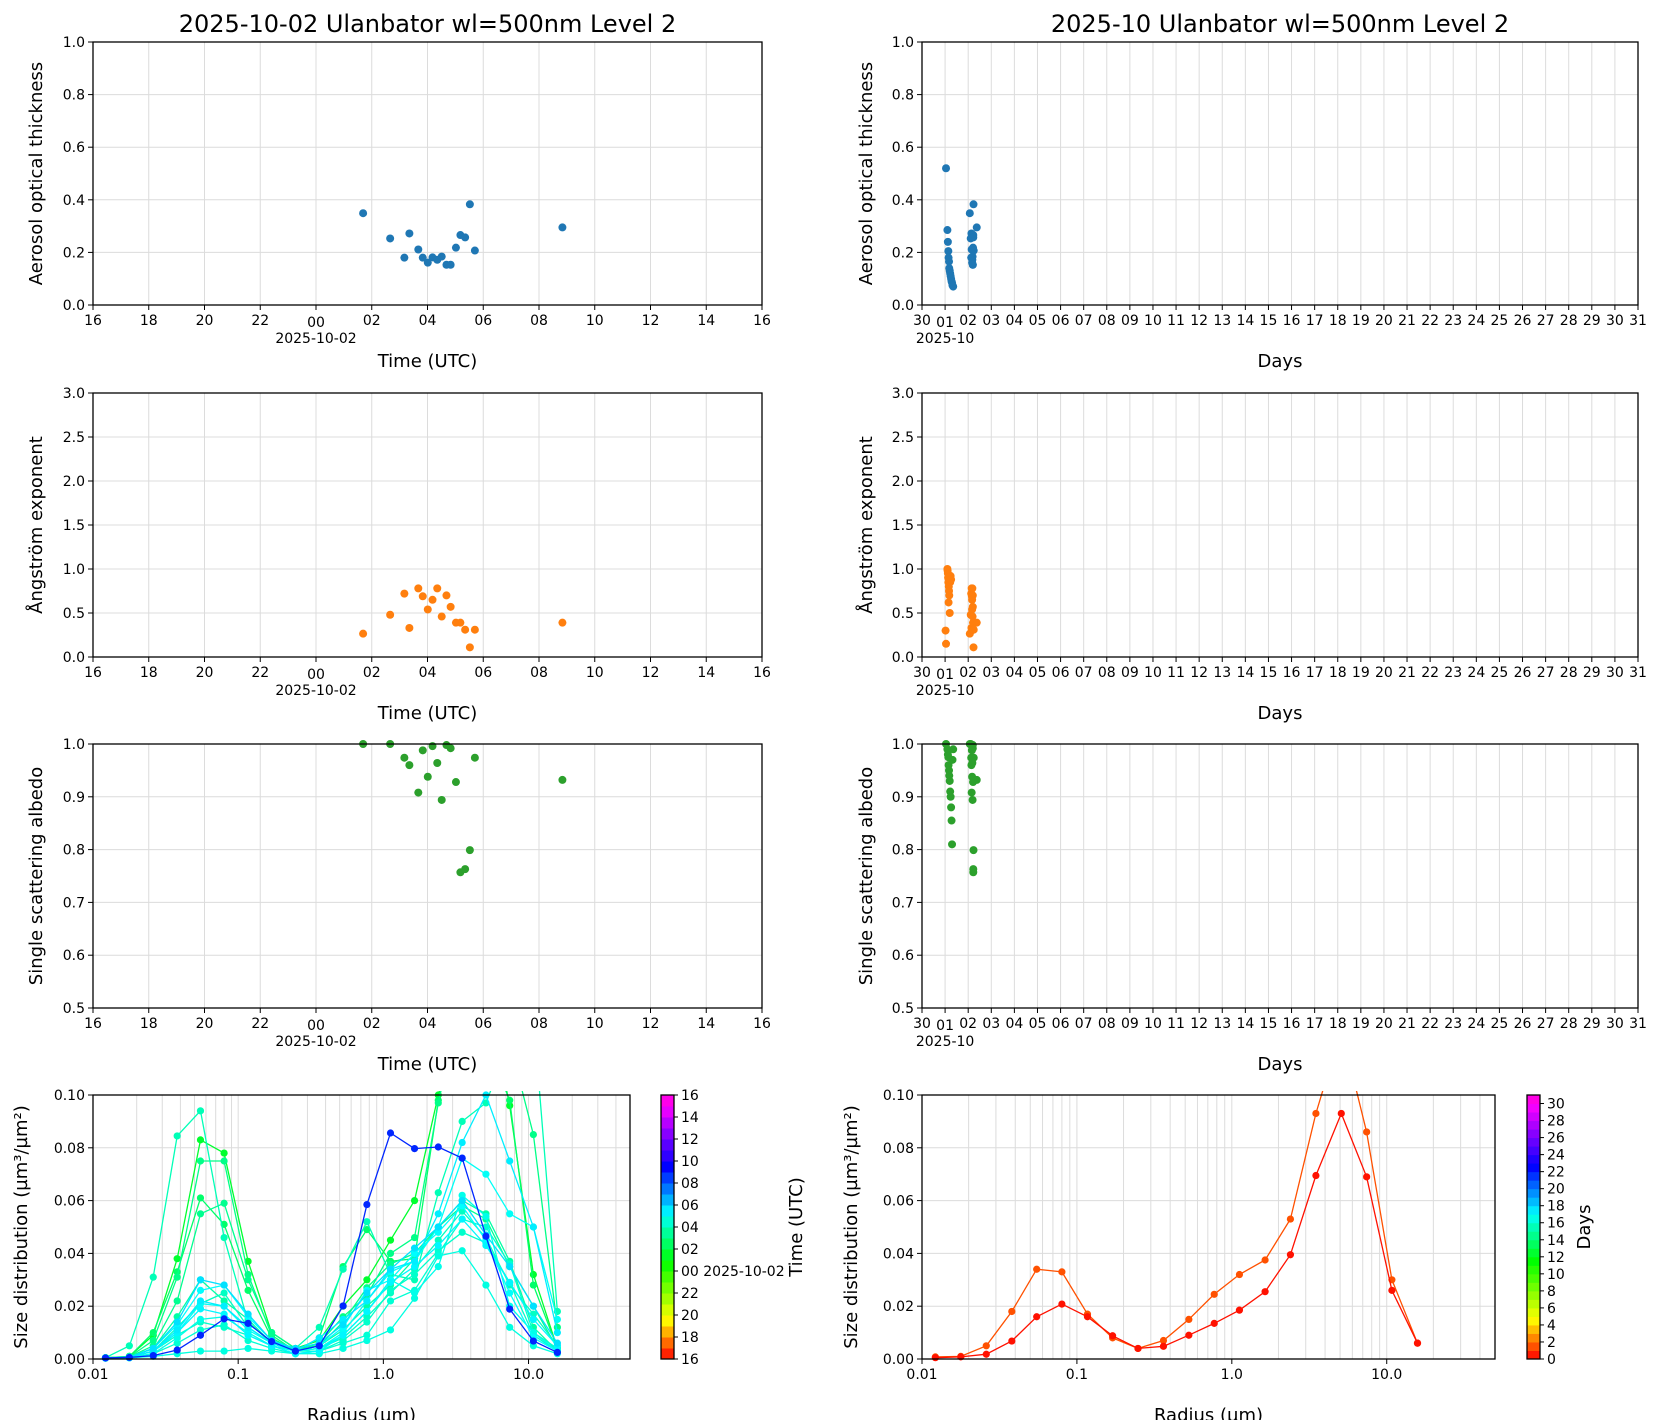 The width and height of the screenshot is (1654, 1424). I want to click on x-tick-label: 10.0, so click(528, 1375).